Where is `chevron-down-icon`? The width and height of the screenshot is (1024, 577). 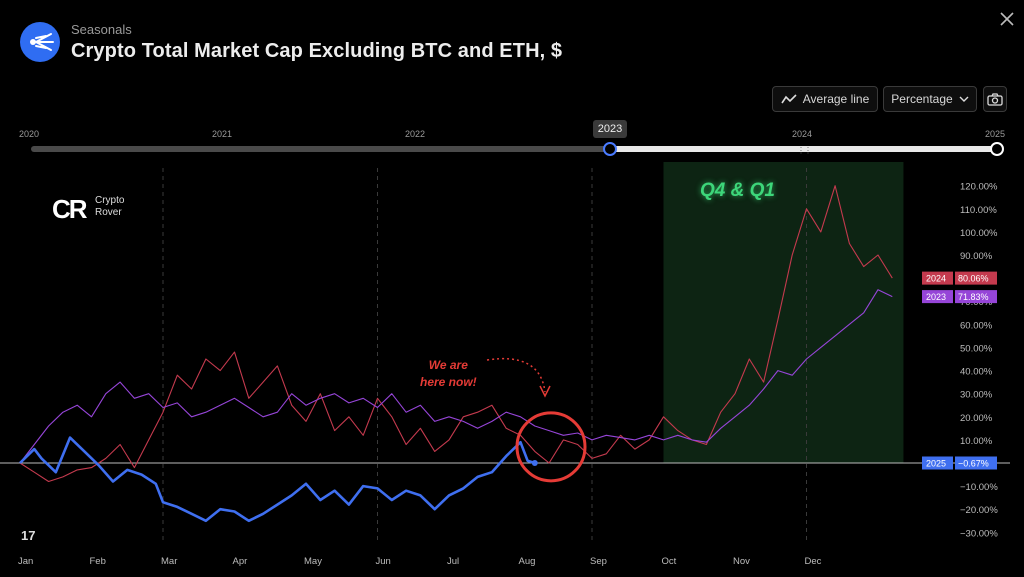
chevron-down-icon is located at coordinates (964, 99).